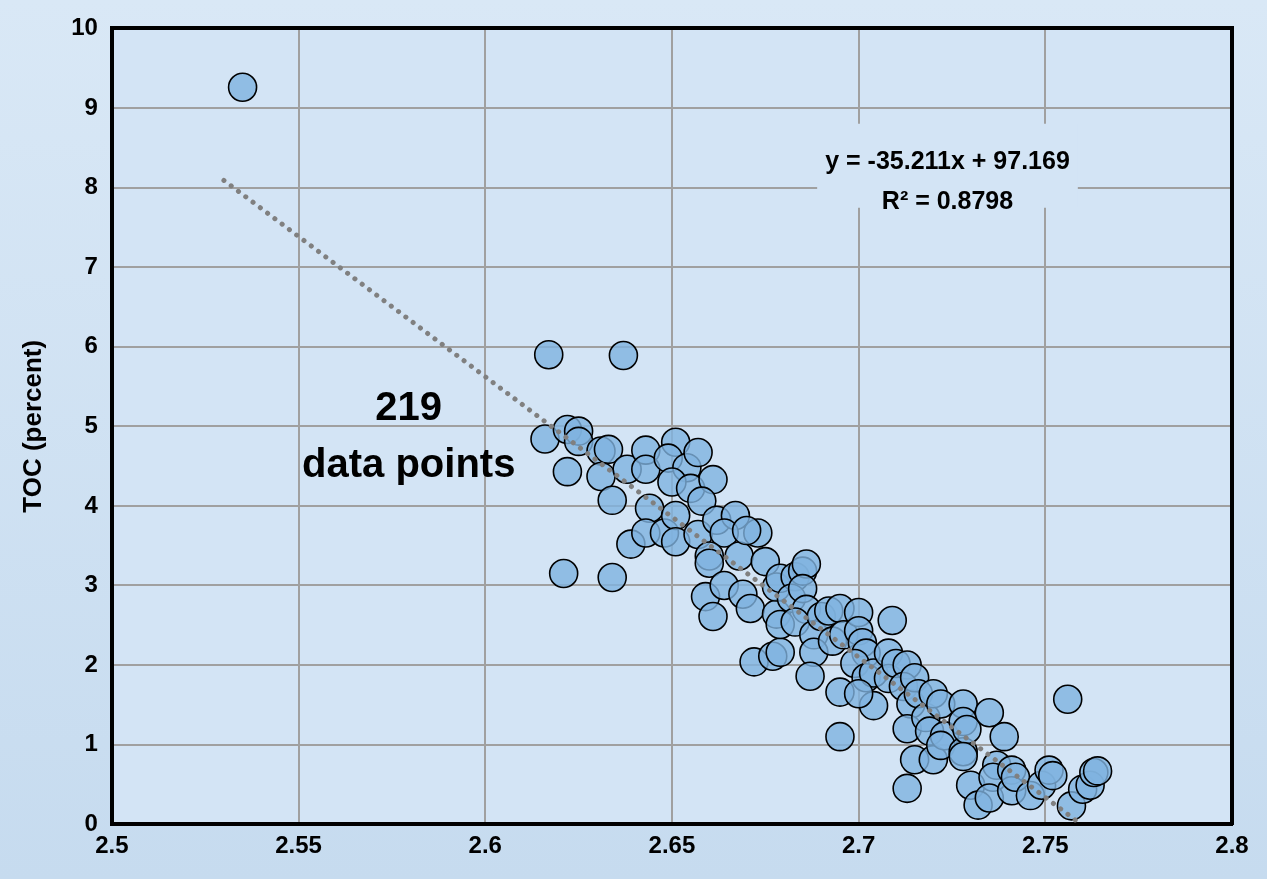  I want to click on x-tick-label: 2.75, so click(1045, 845).